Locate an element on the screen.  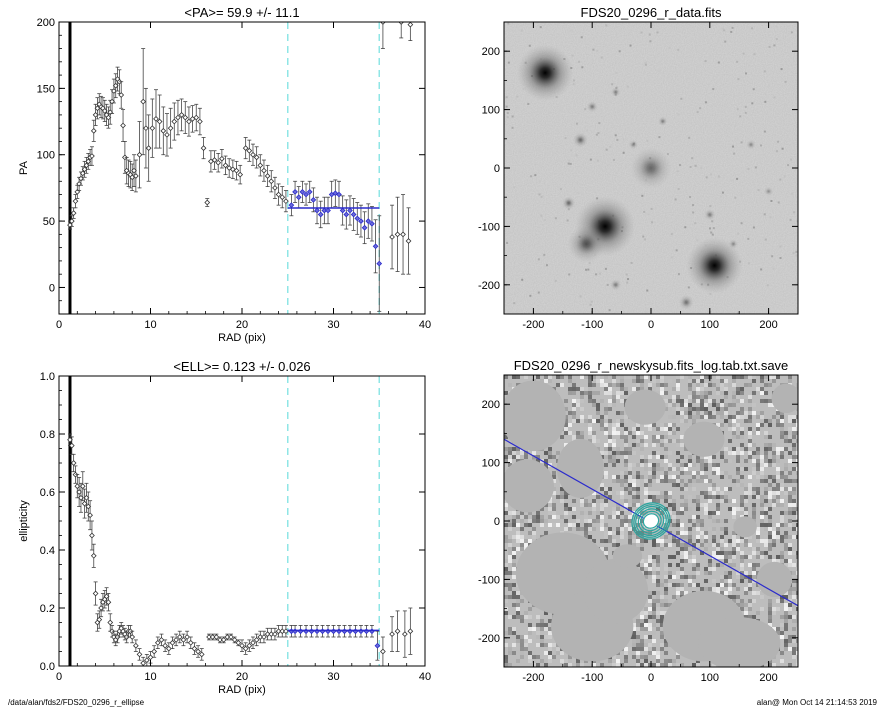
mask-region is located at coordinates (627, 556).